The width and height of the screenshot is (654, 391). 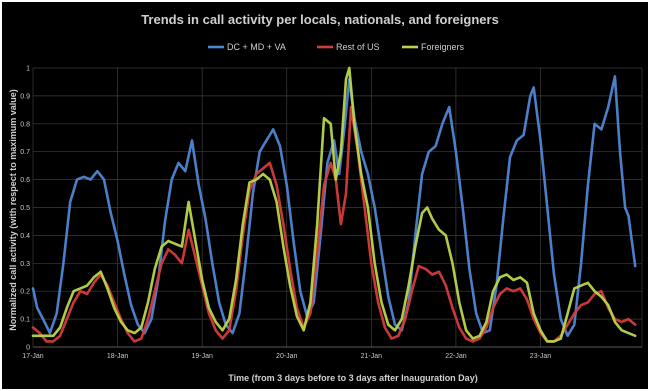 I want to click on legend-item-foreigners: Foreigners, so click(x=433, y=47).